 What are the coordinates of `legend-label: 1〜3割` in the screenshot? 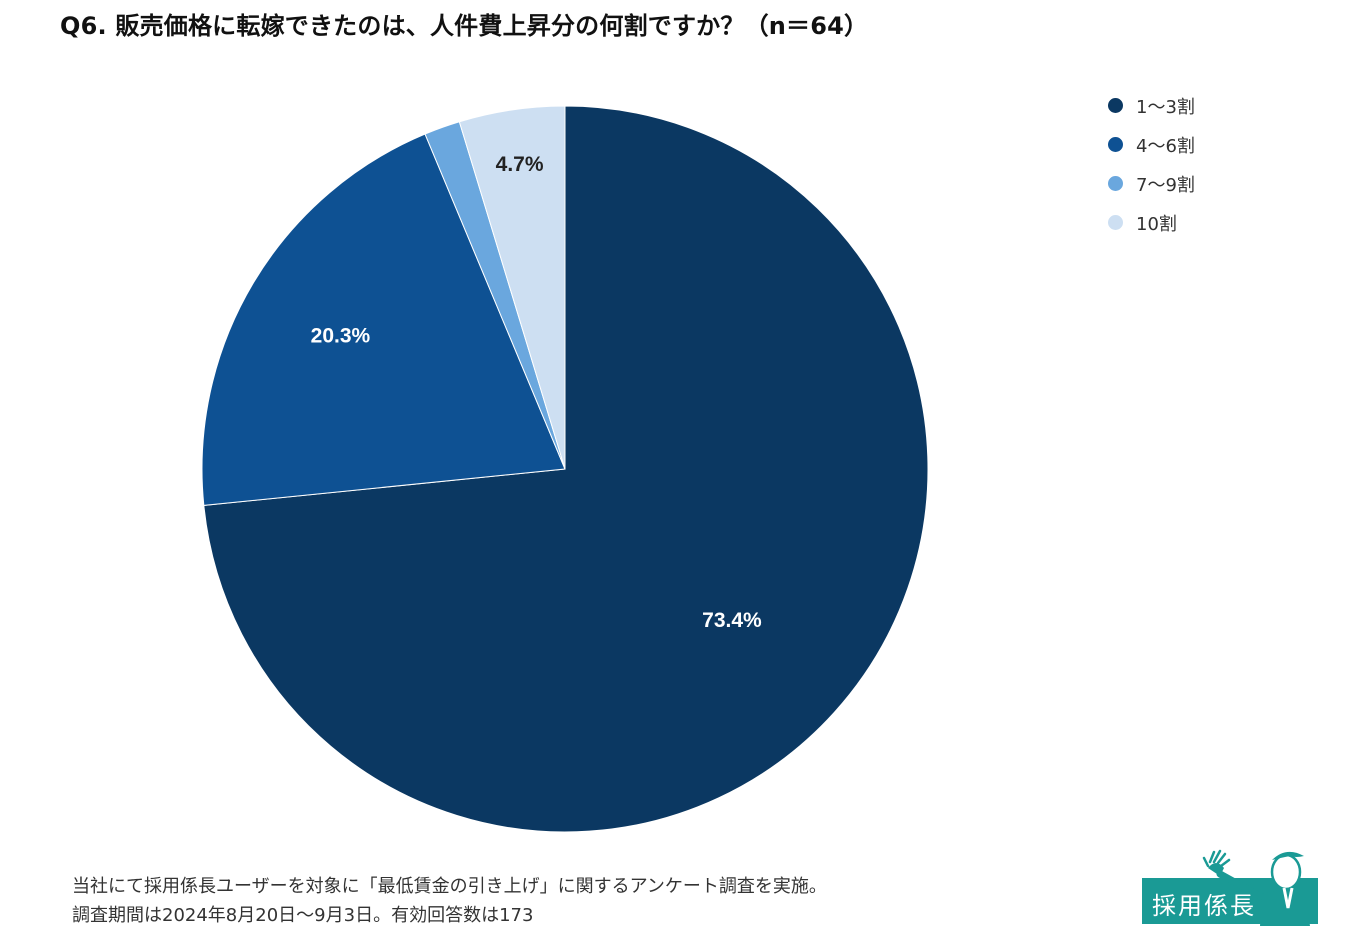 It's located at (1165, 107).